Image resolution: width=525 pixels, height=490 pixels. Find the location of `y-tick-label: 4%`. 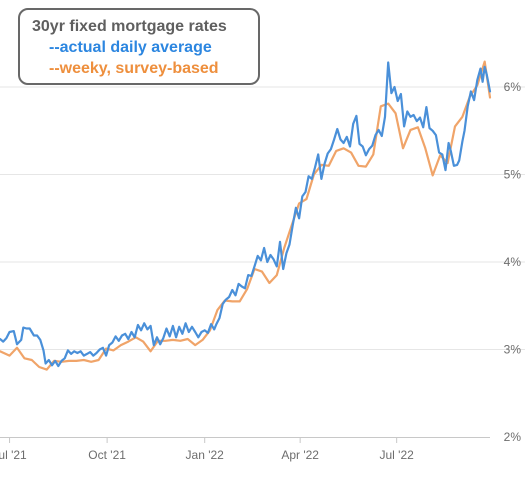

y-tick-label: 4% is located at coordinates (513, 262).